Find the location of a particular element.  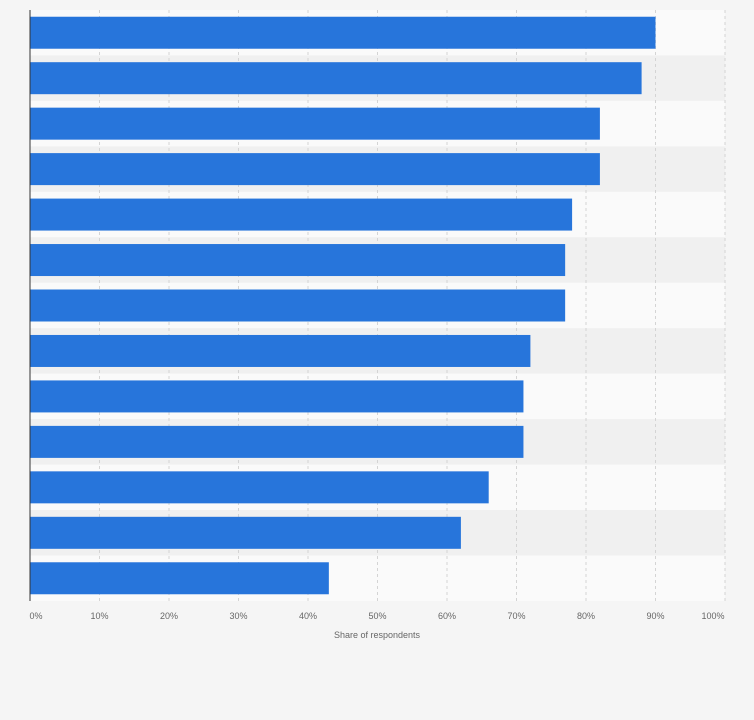

x-axis-ticks: 0% 10% 20% 30% 40% 50% 60% 70% 80% 90% 100% is located at coordinates (376, 616).